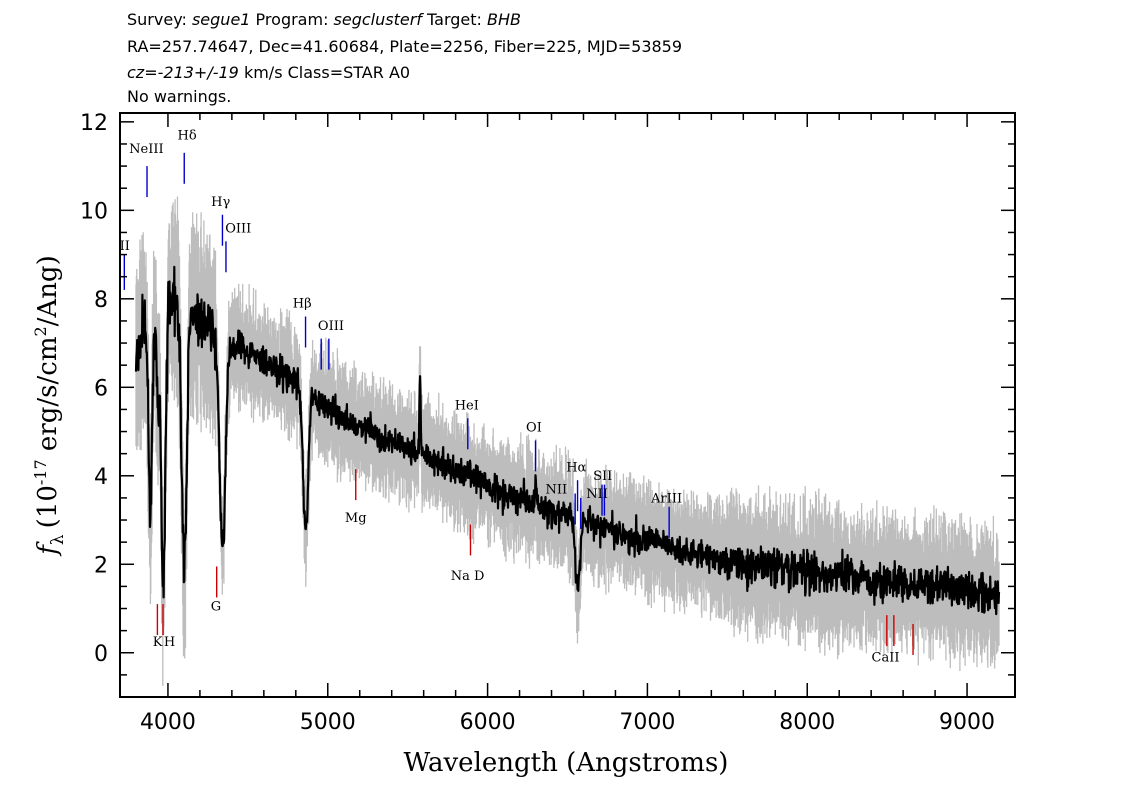 The width and height of the screenshot is (1134, 810). What do you see at coordinates (48, 506) in the screenshot?
I see `y-axis-pre: (10` at bounding box center [48, 506].